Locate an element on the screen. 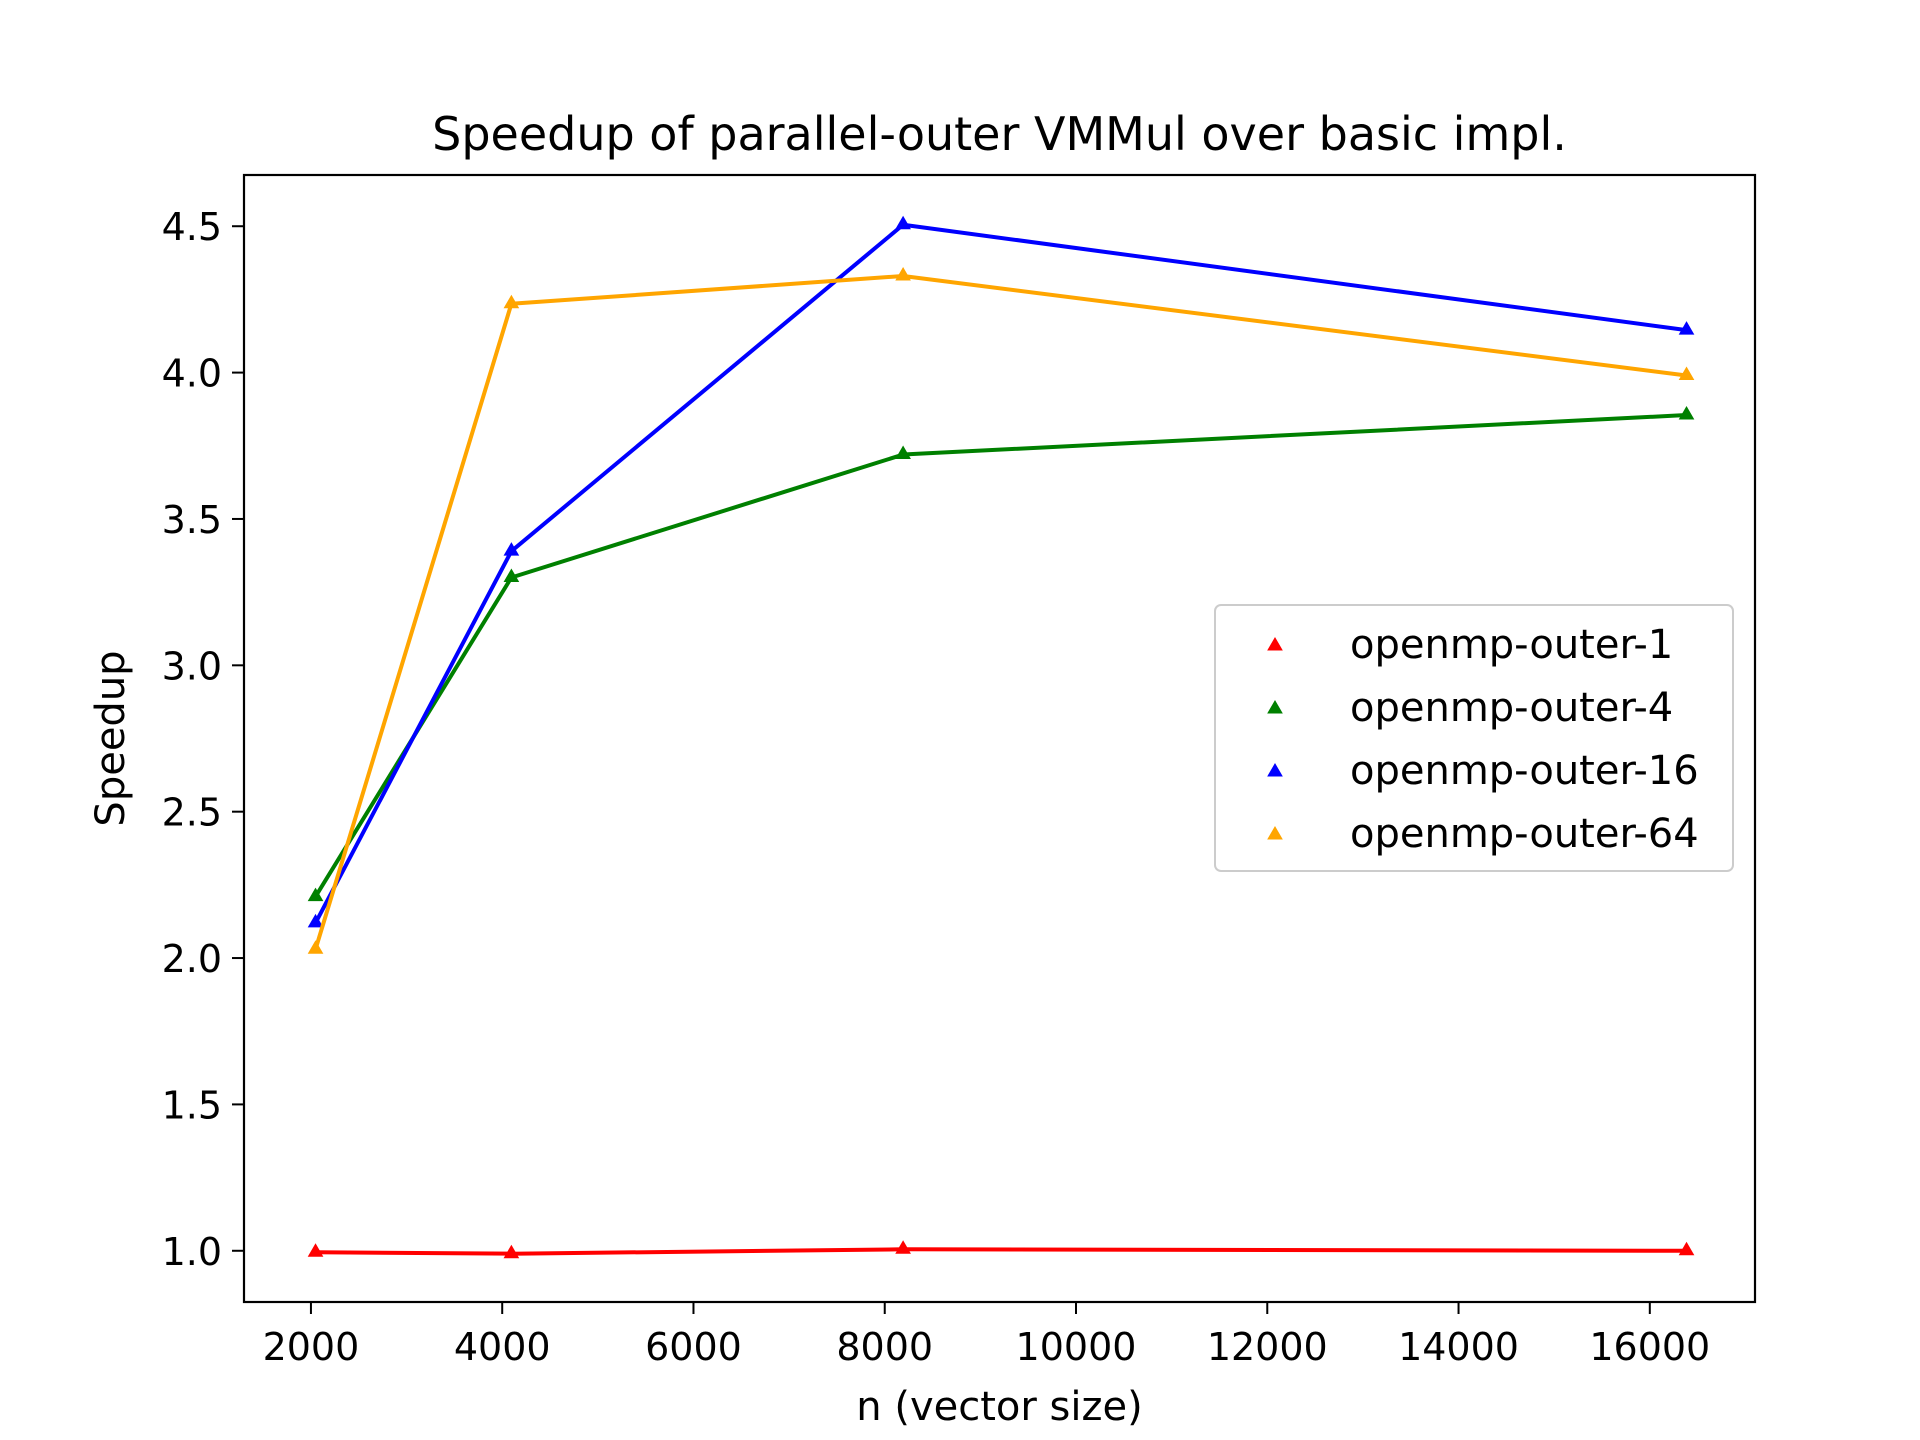 This screenshot has width=1920, height=1440. legend-label-openmp-outer-4: openmp-outer-4 is located at coordinates (1511, 708).